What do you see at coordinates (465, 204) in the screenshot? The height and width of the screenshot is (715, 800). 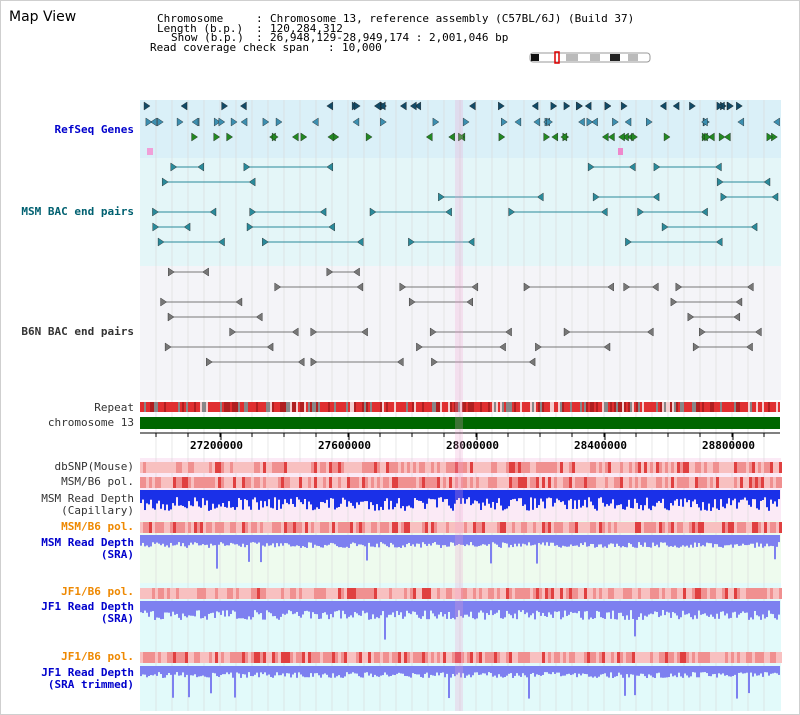 I see `msm-bac-end-pair-marks` at bounding box center [465, 204].